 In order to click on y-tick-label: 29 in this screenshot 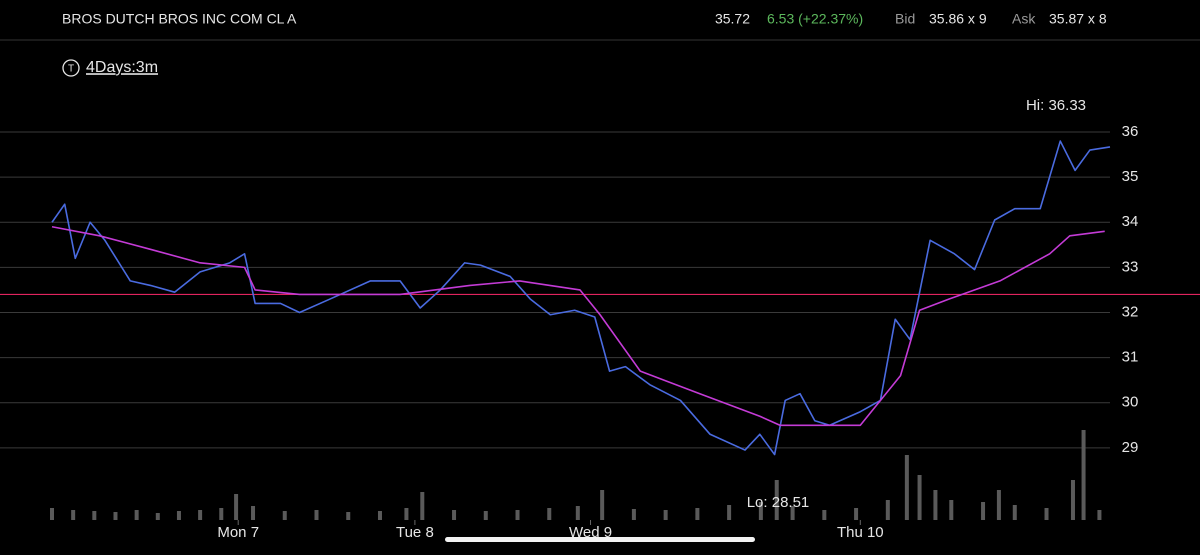, I will do `click(1130, 447)`.